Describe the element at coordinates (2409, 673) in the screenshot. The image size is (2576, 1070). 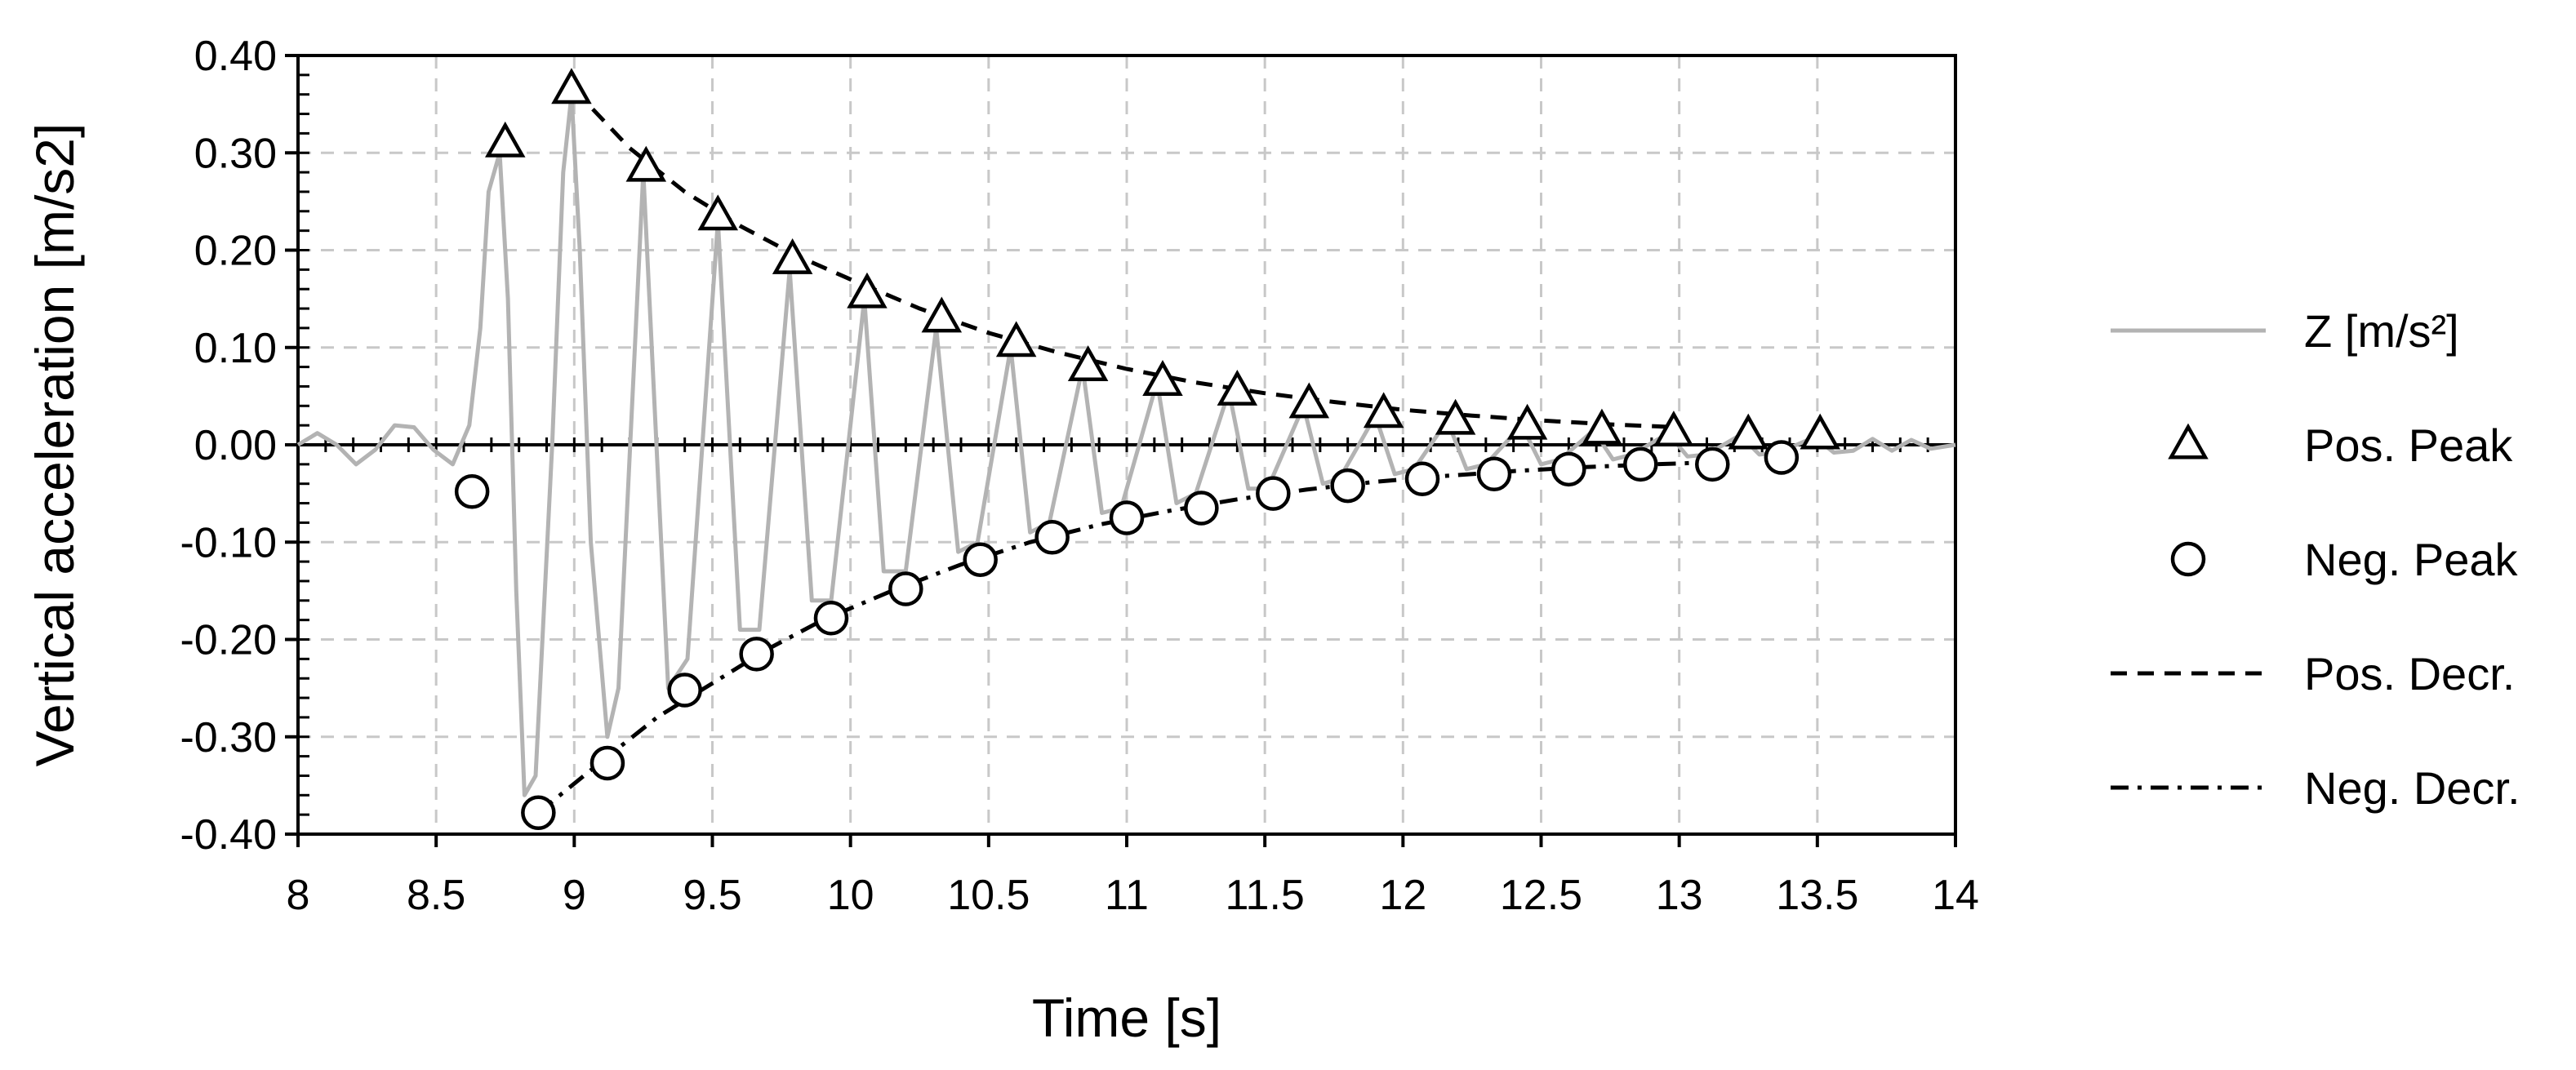
I see `legend-label: Pos. Decr.` at that location.